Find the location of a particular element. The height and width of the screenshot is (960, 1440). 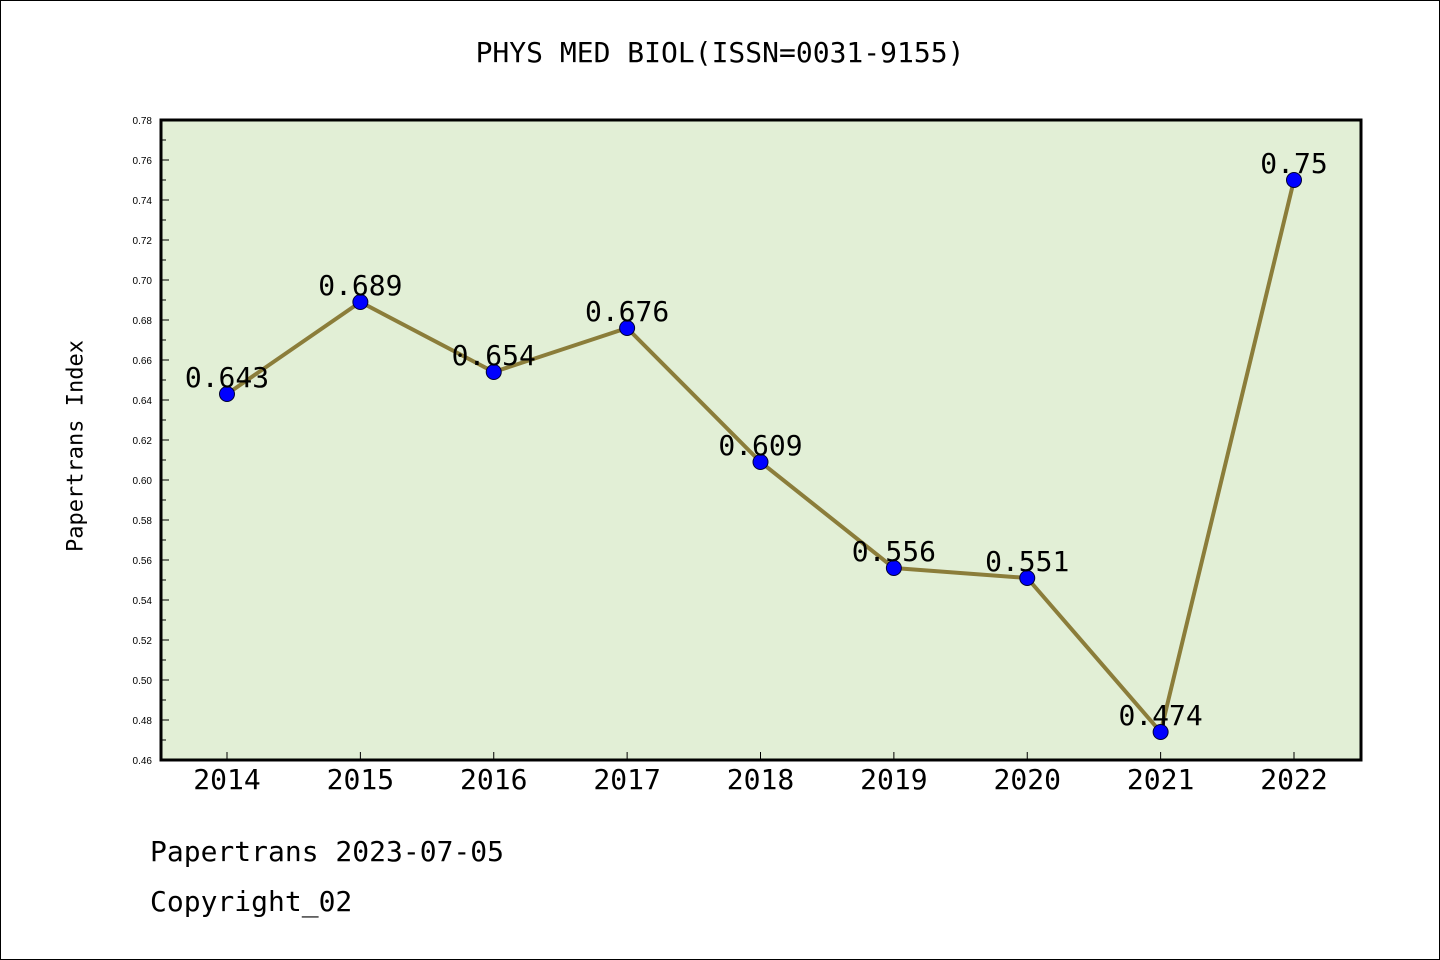

data-label: 0.676 is located at coordinates (627, 311).